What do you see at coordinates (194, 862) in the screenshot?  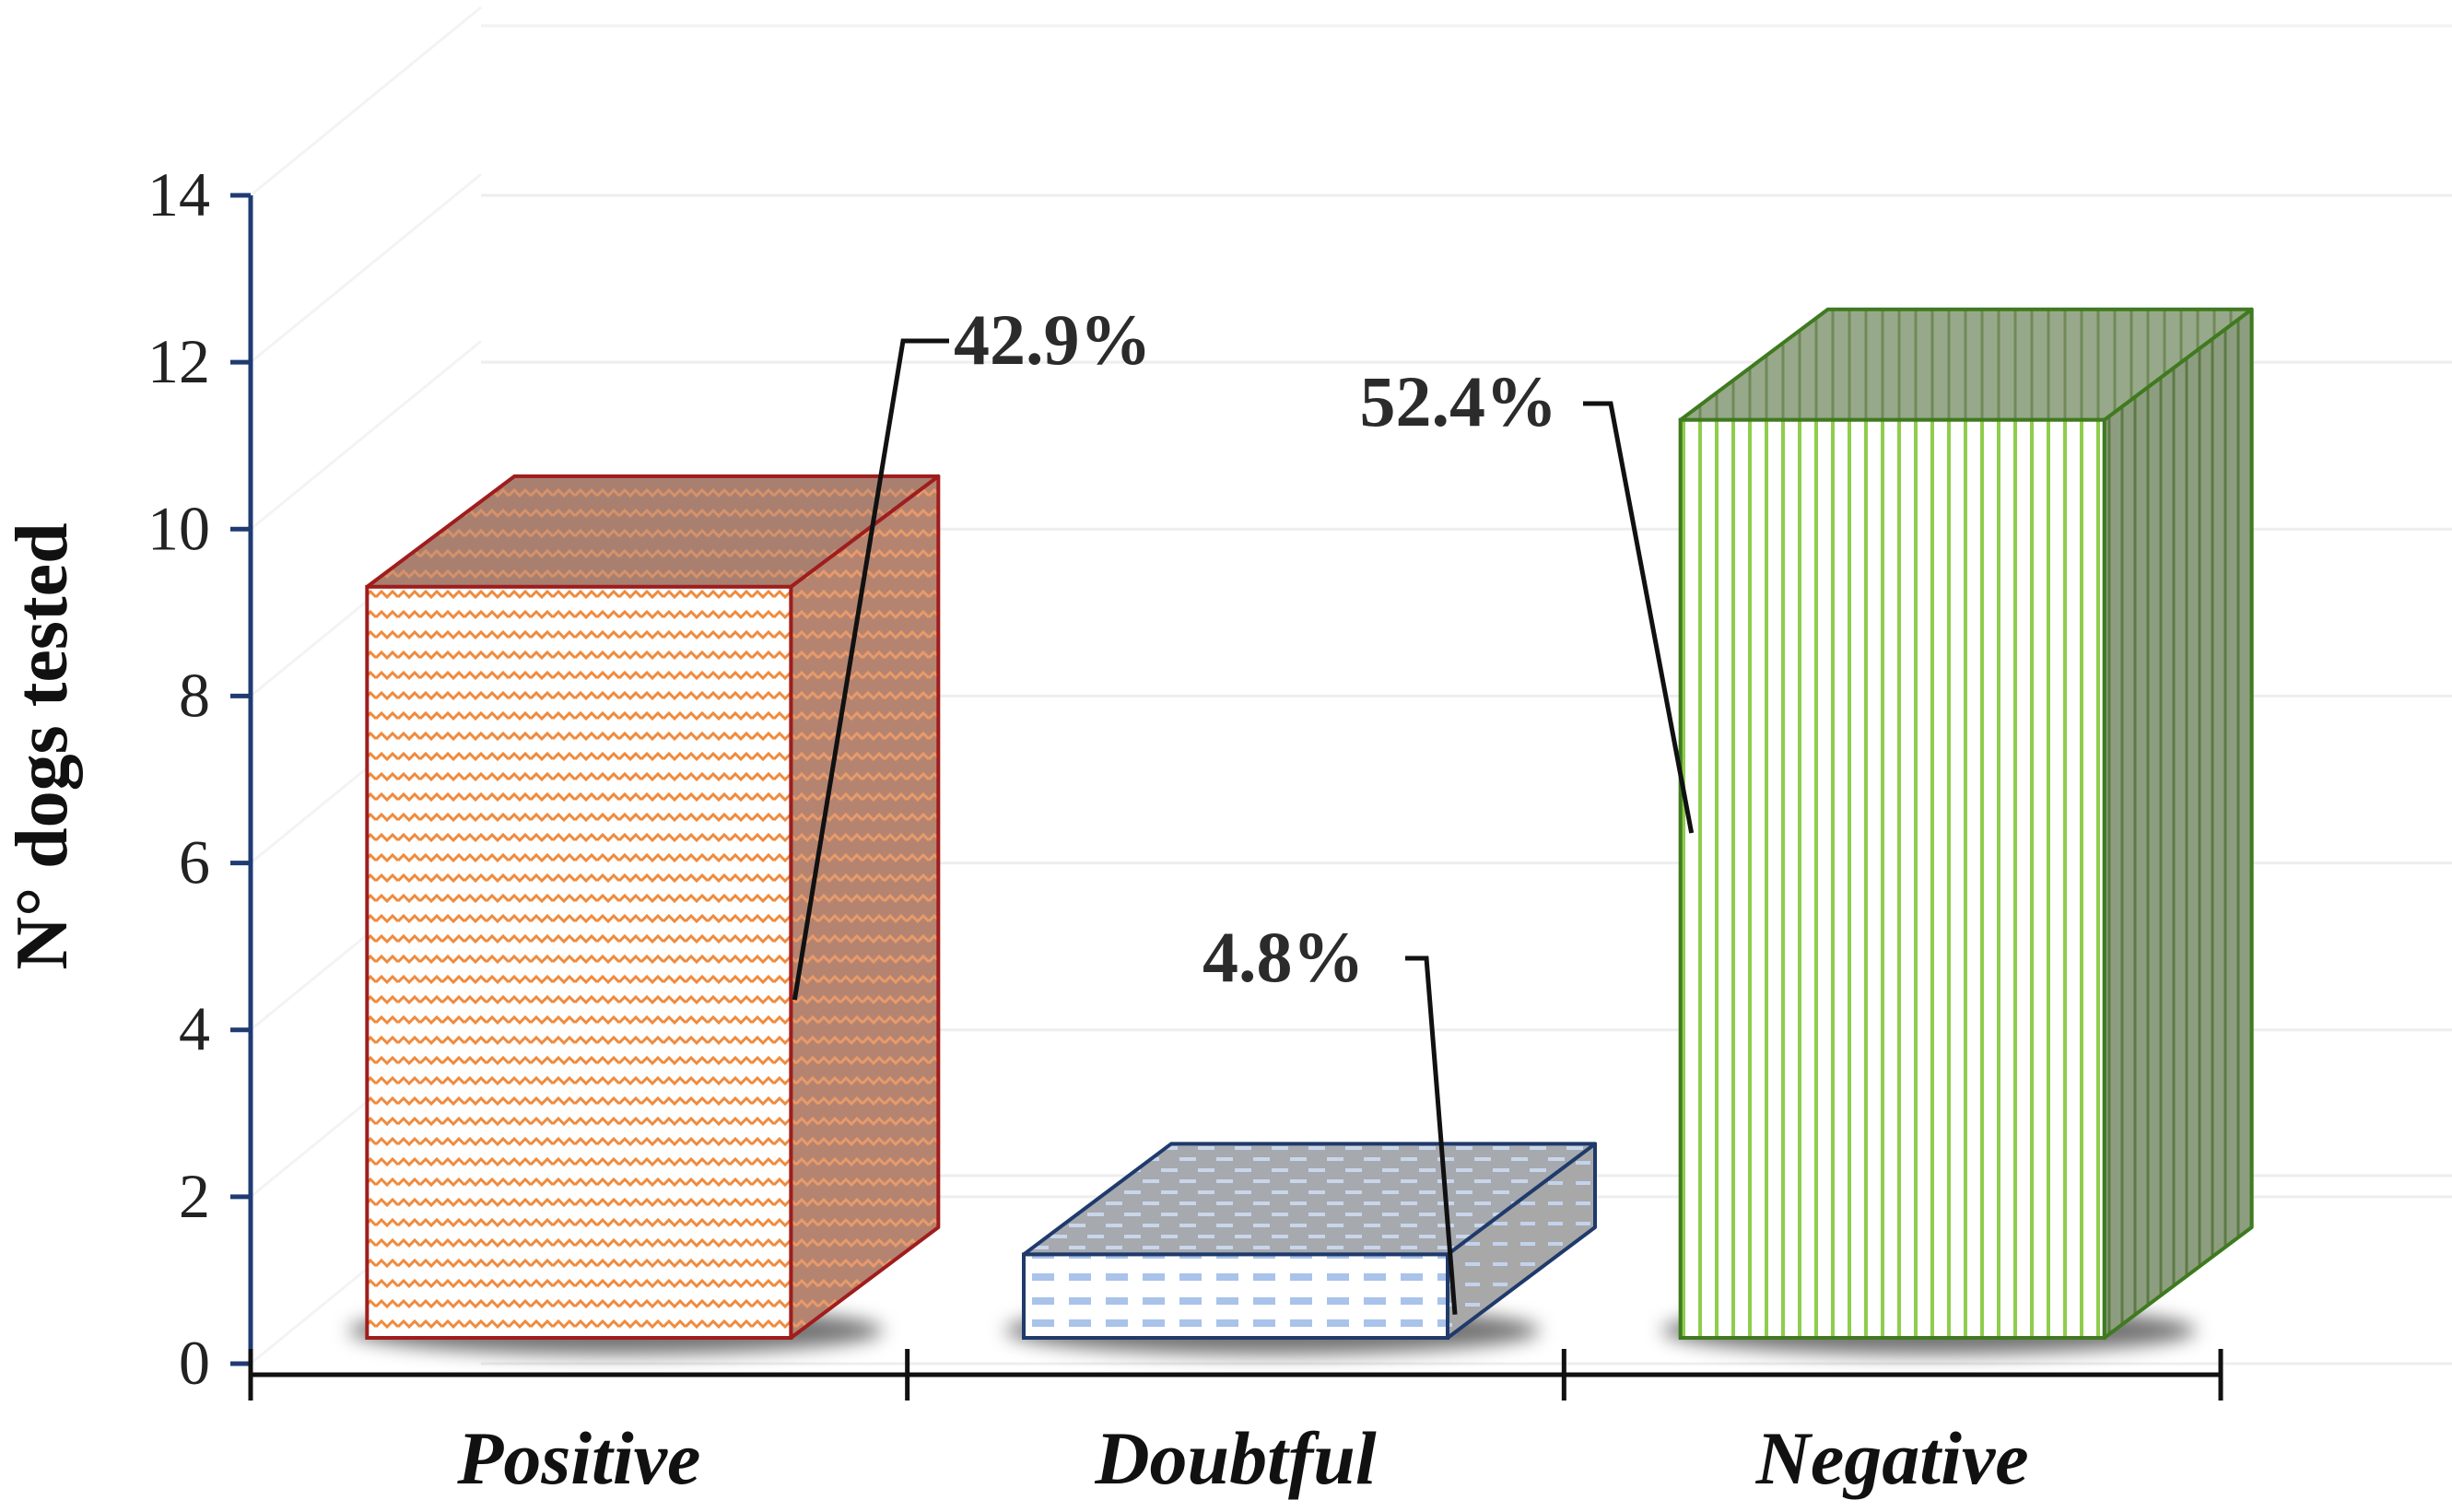 I see `y-tick-label: 6` at bounding box center [194, 862].